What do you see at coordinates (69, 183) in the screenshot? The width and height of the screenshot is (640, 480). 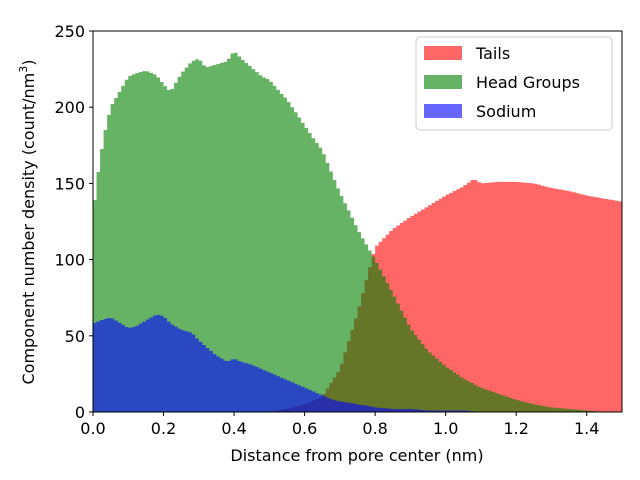 I see `y-tick-label: 150` at bounding box center [69, 183].